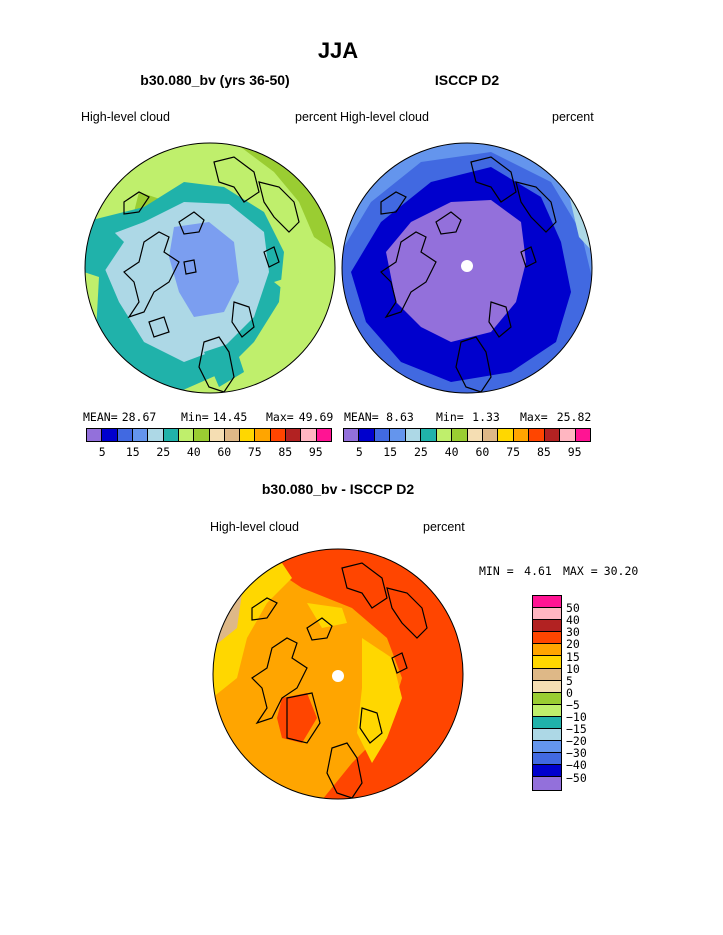 The width and height of the screenshot is (723, 935). I want to click on panel3-colorbar-tick: 5, so click(569, 680).